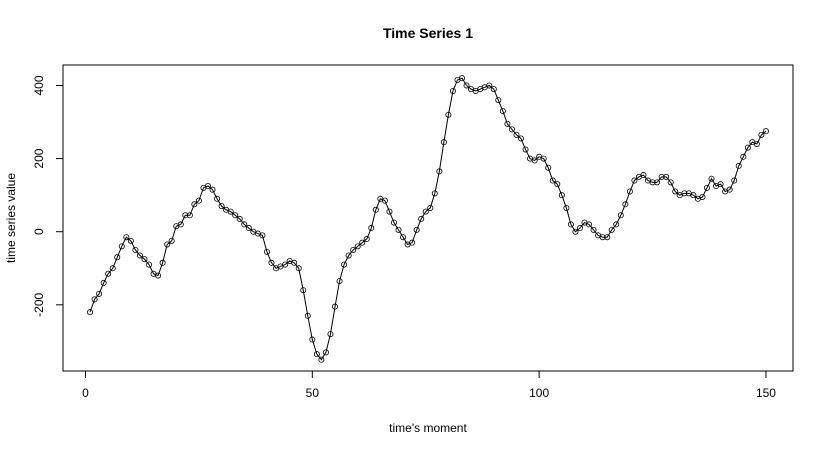  What do you see at coordinates (428, 33) in the screenshot?
I see `chart-title: Time Series 1` at bounding box center [428, 33].